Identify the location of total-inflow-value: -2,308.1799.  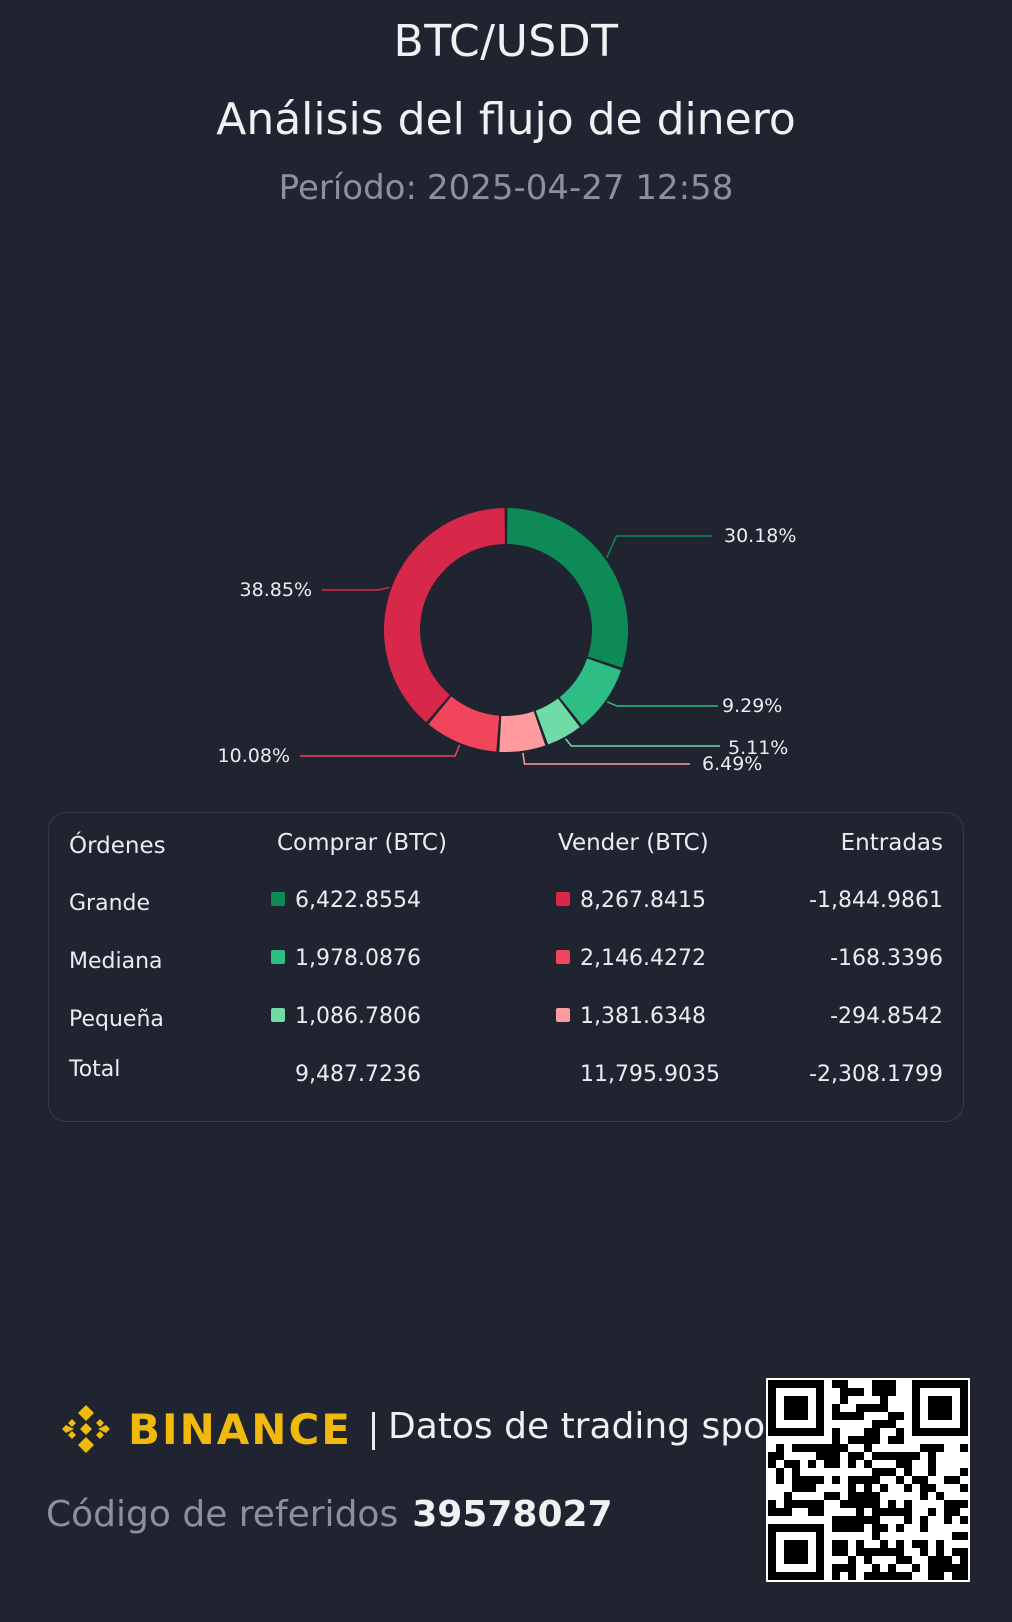
(876, 1074).